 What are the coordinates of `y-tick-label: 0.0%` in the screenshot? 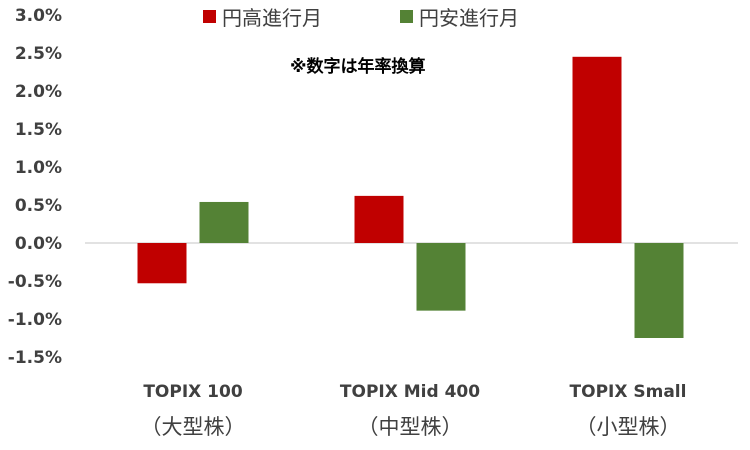 It's located at (38, 244).